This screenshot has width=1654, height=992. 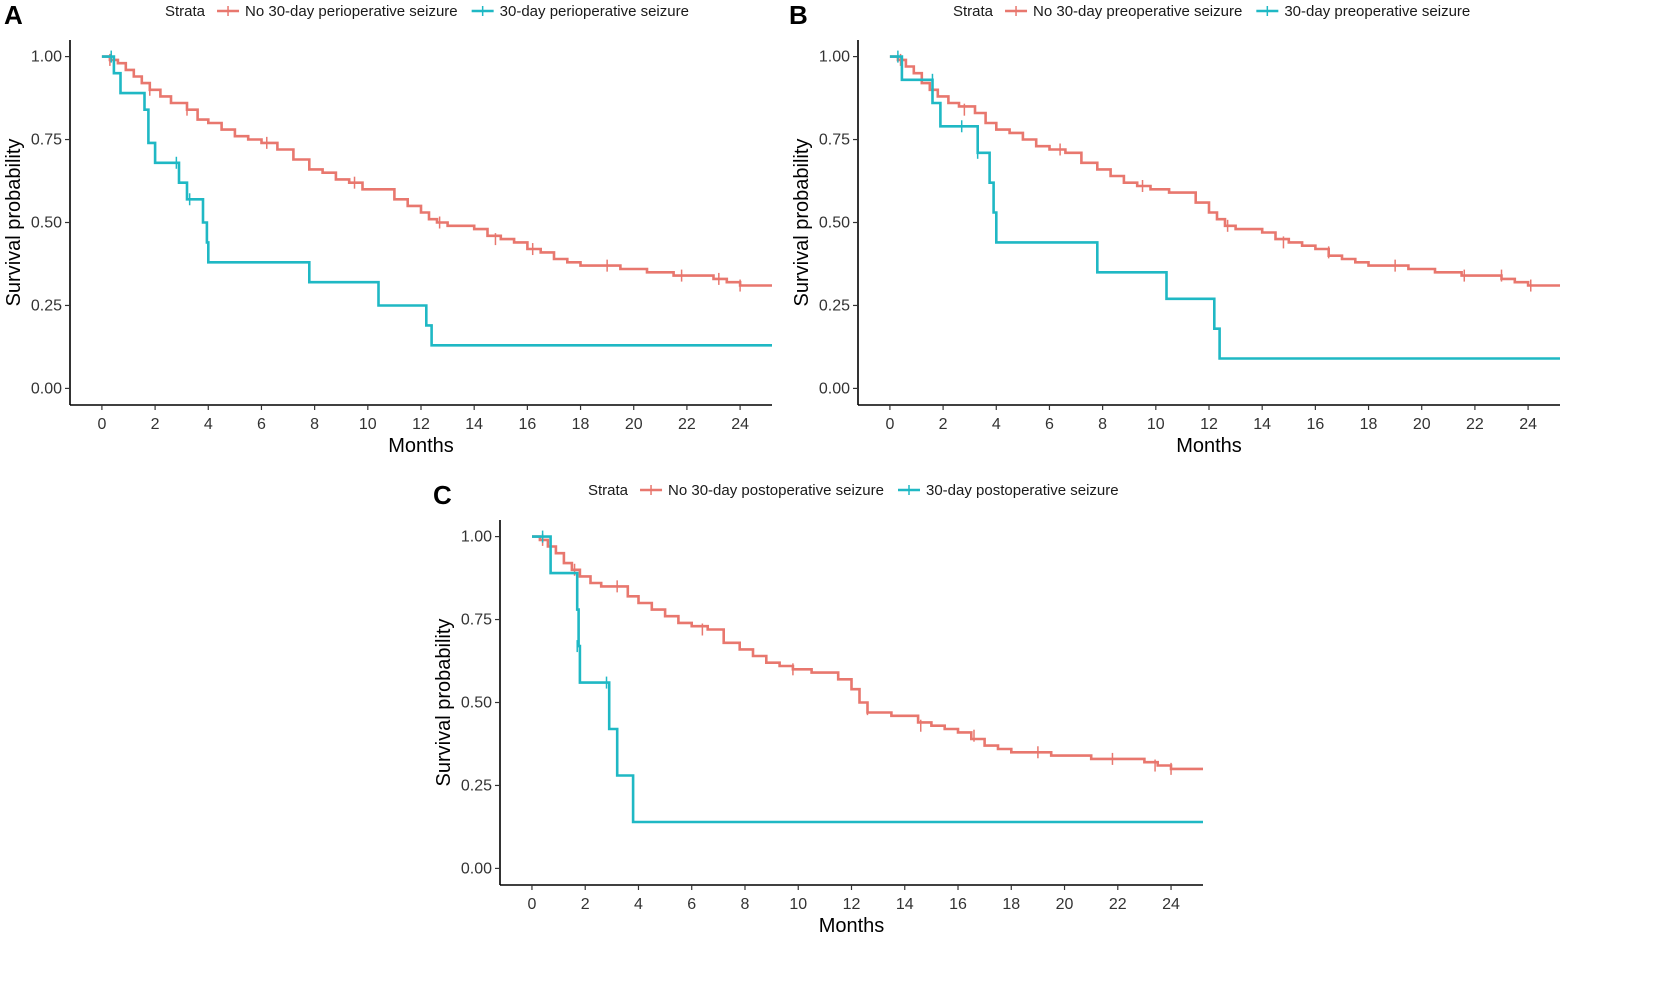 I want to click on legend-item: 30-day preoperative seizure, so click(x=1363, y=11).